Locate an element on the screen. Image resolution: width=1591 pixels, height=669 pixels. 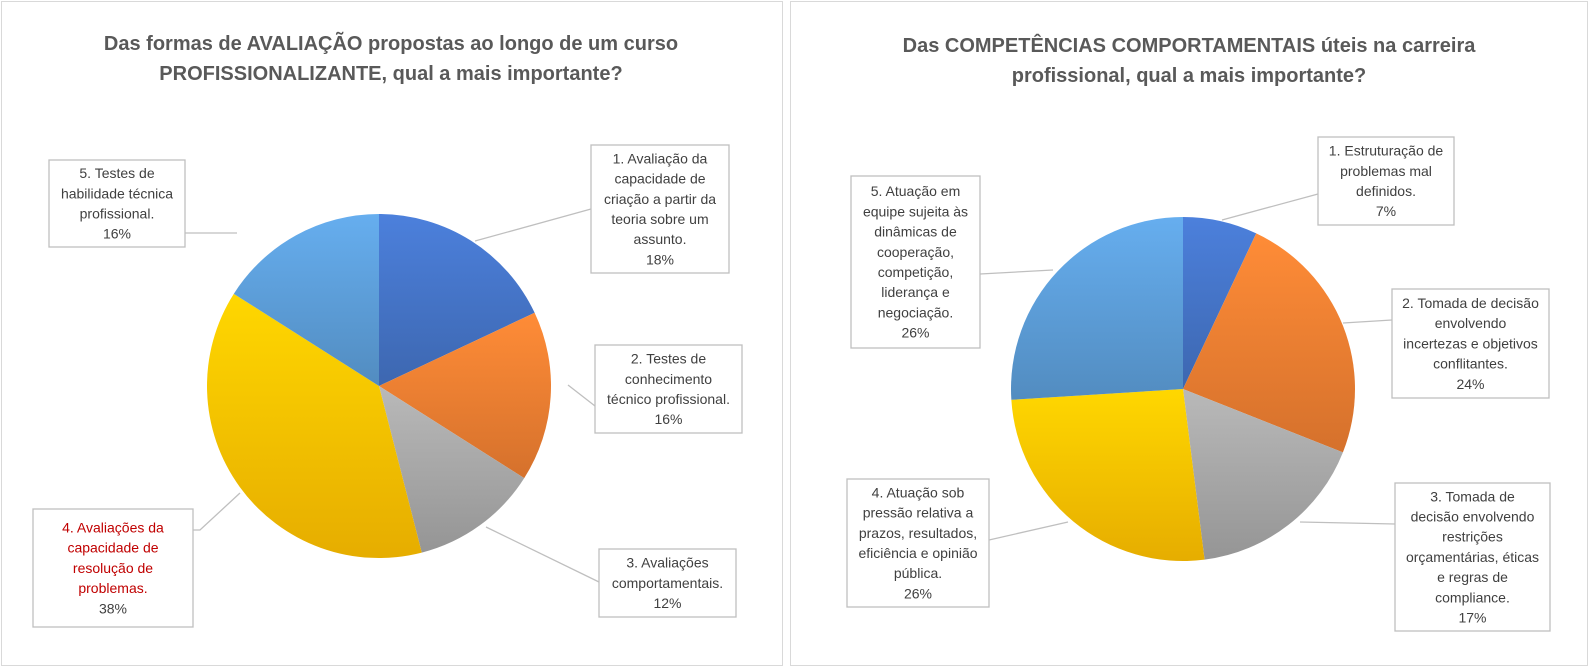
data-label-line: 5. Atuação em is located at coordinates (916, 191).